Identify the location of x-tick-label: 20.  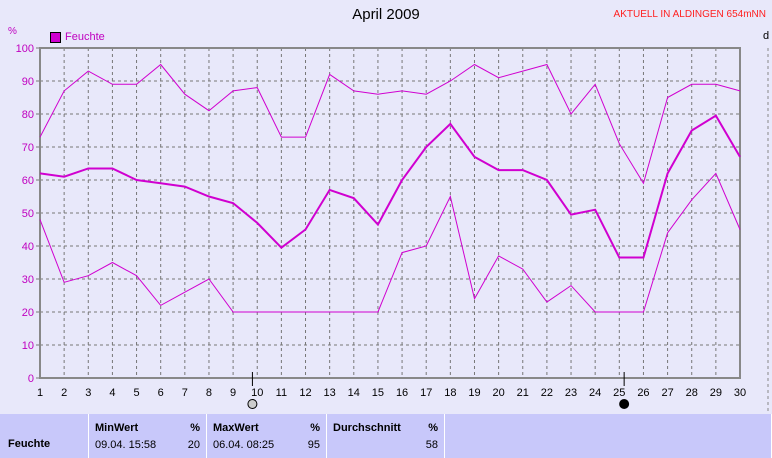
(498, 393).